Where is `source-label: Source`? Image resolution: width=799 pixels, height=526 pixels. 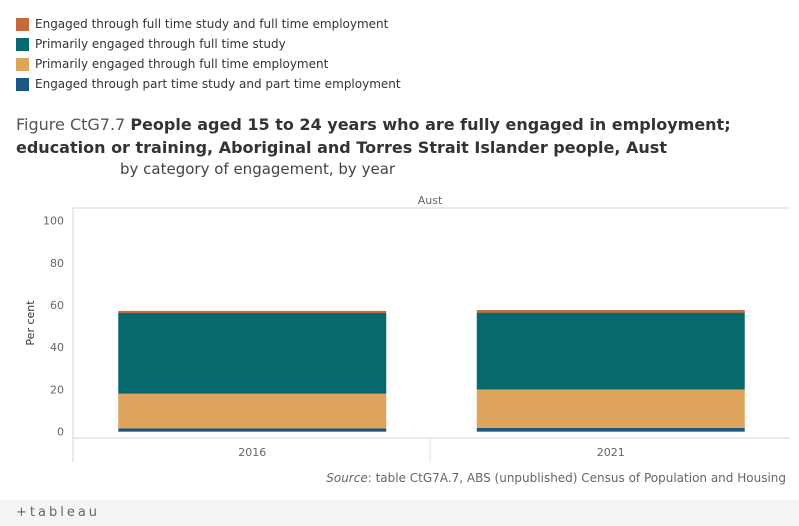
source-label: Source is located at coordinates (347, 478).